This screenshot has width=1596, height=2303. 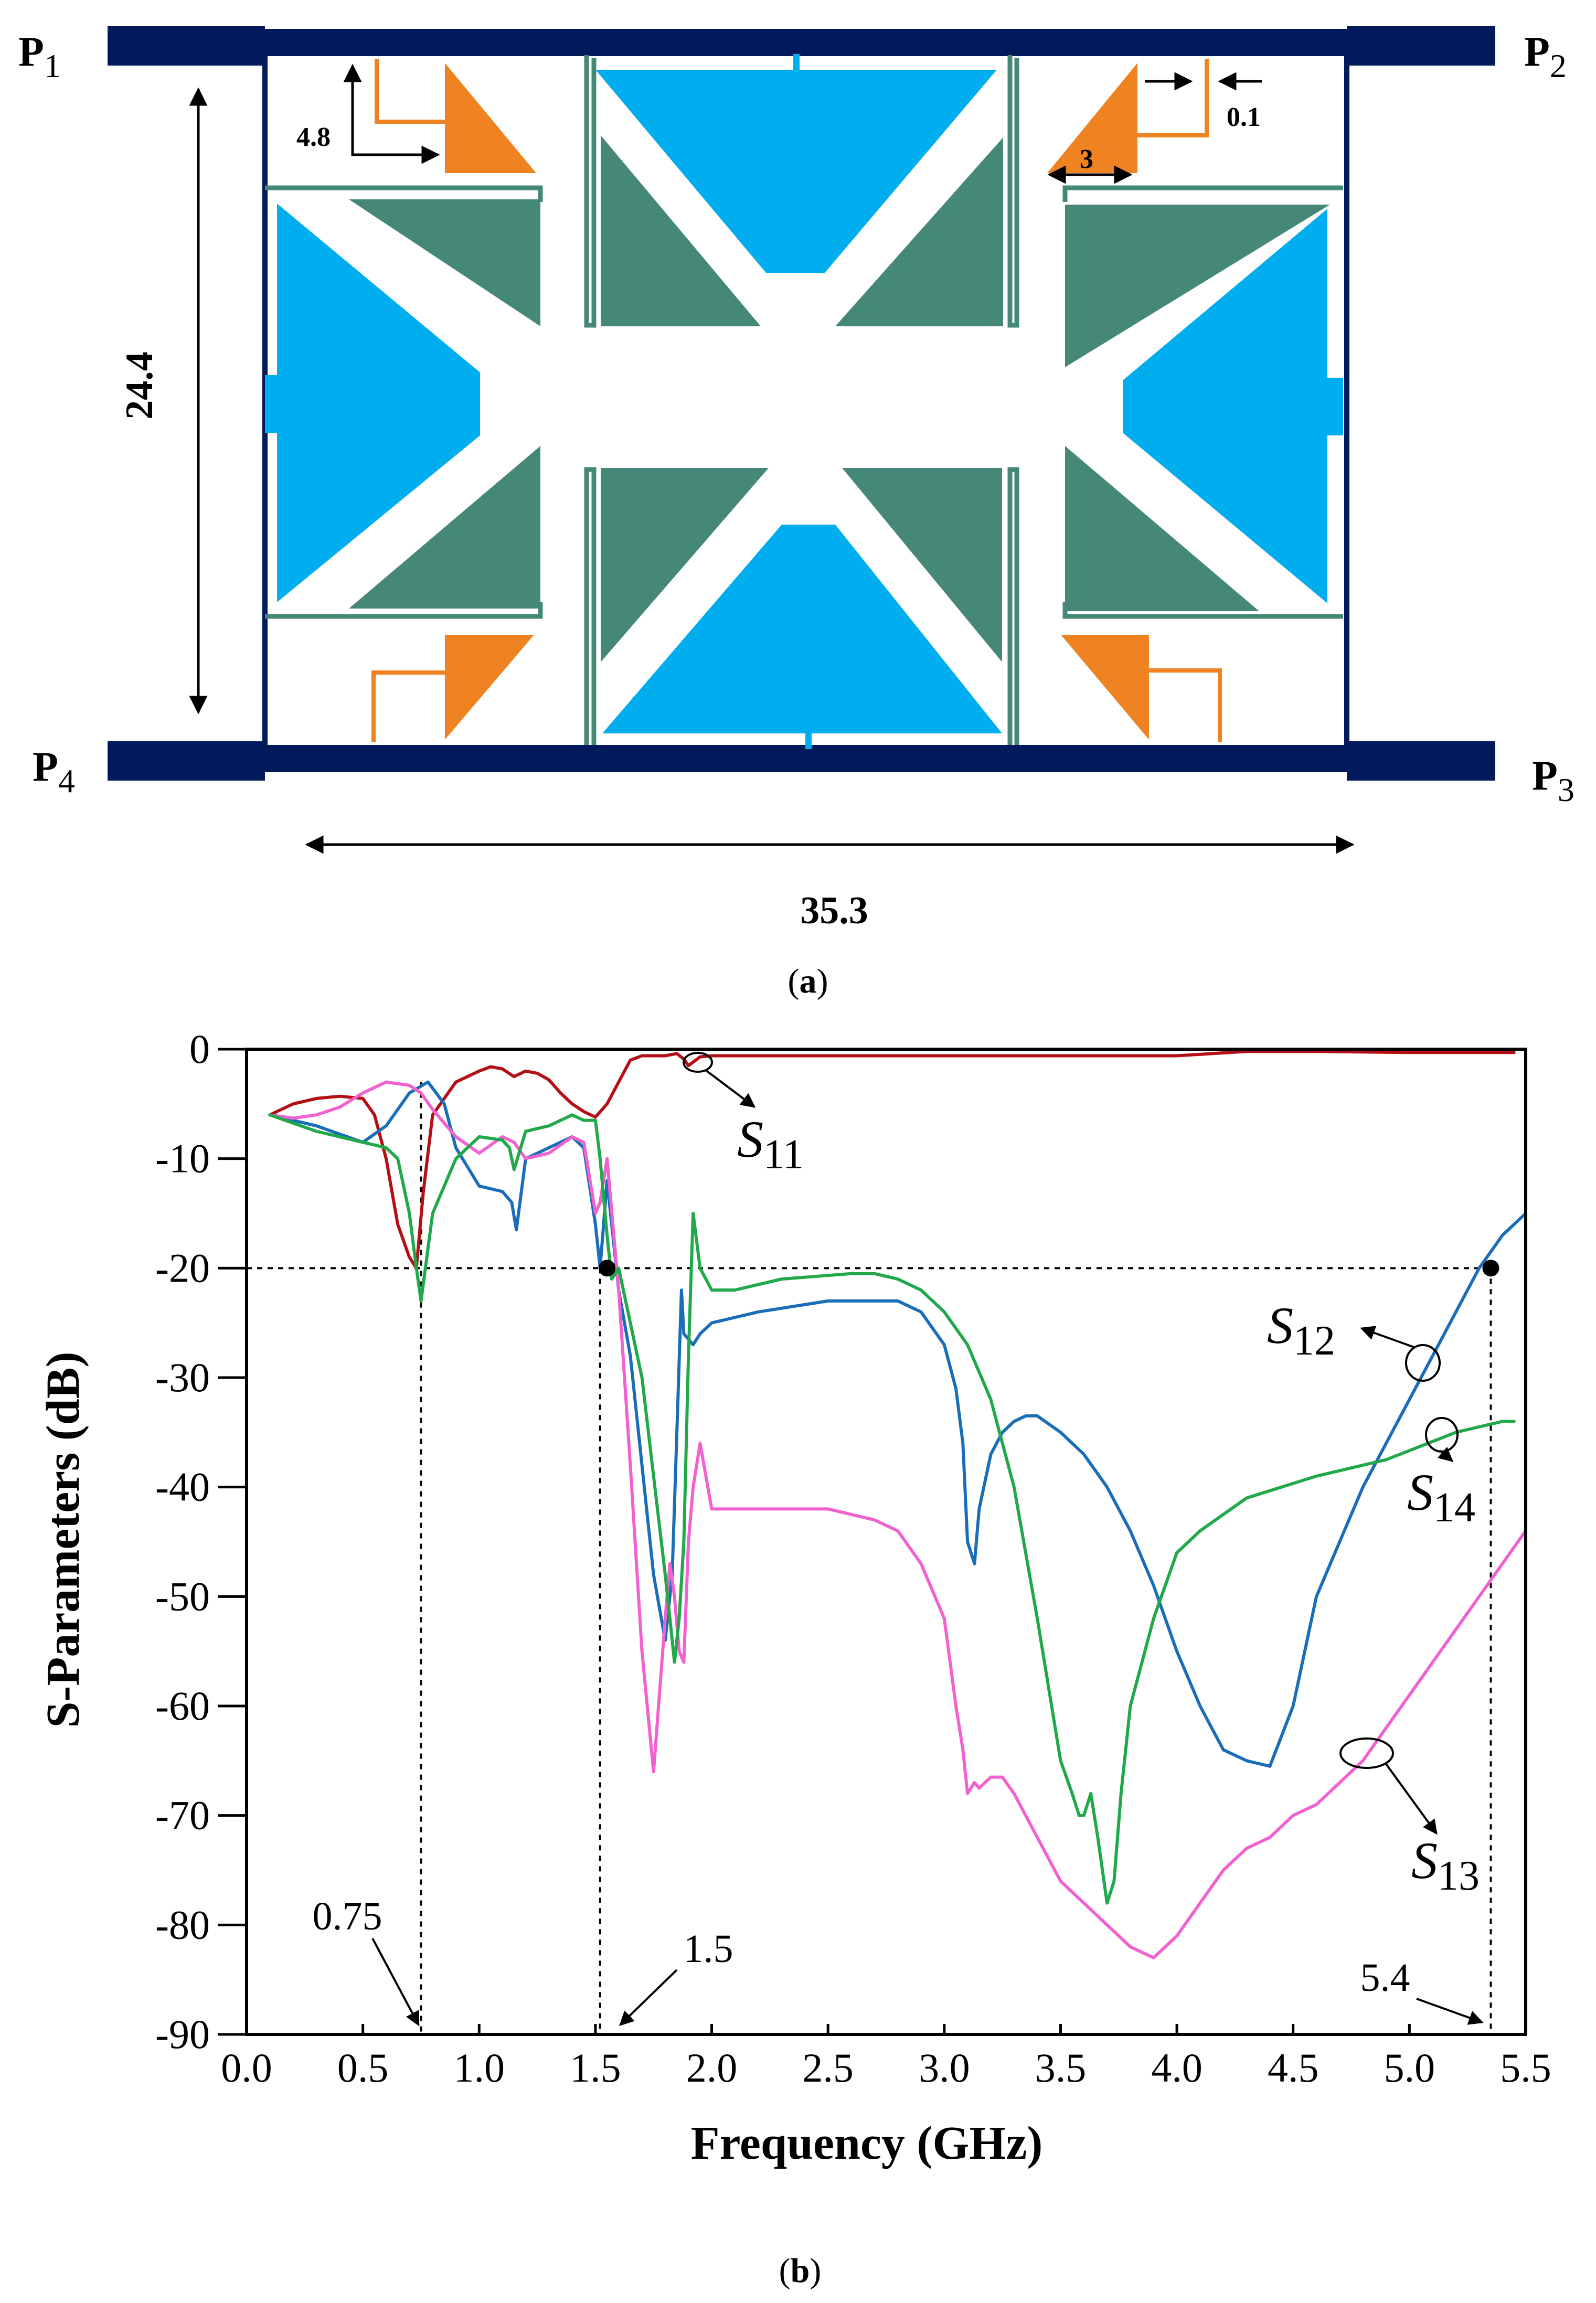 I want to click on feed-line-bottom, so click(x=801, y=758).